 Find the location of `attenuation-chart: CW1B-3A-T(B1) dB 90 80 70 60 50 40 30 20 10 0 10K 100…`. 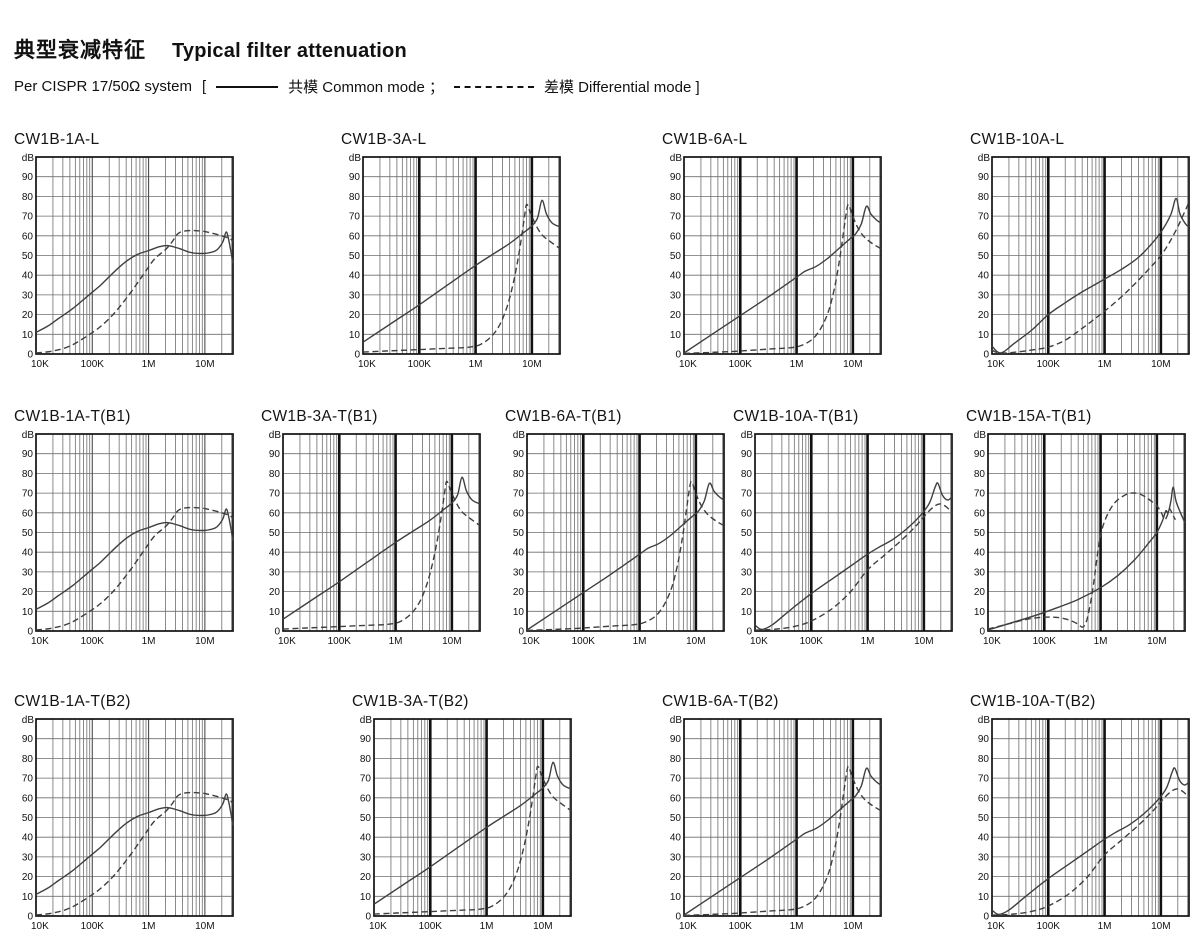

attenuation-chart: CW1B-3A-T(B1) dB 90 80 70 60 50 40 30 20 10 0 10K 100… is located at coordinates (376, 529).